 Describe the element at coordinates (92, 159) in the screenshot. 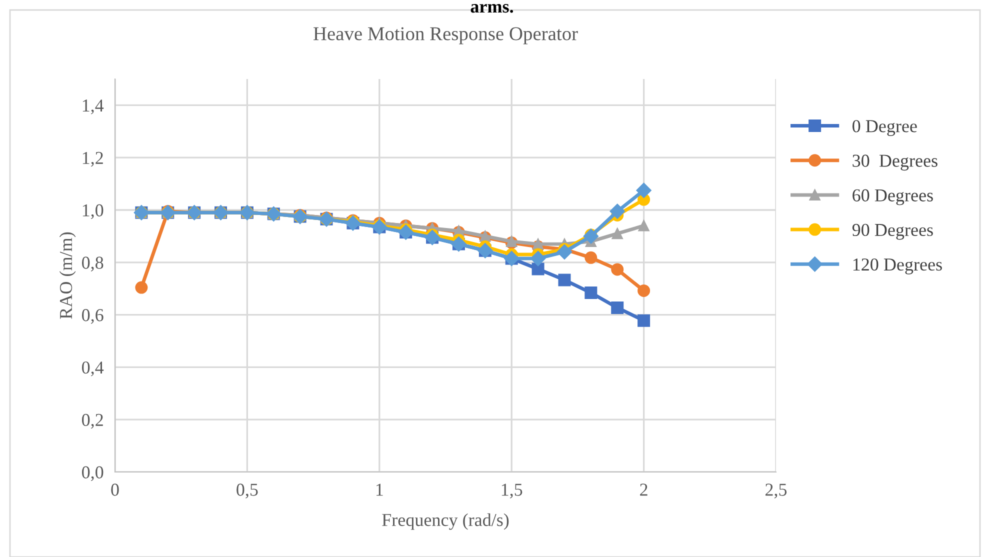

I see `y-tick-label: 1,2` at that location.